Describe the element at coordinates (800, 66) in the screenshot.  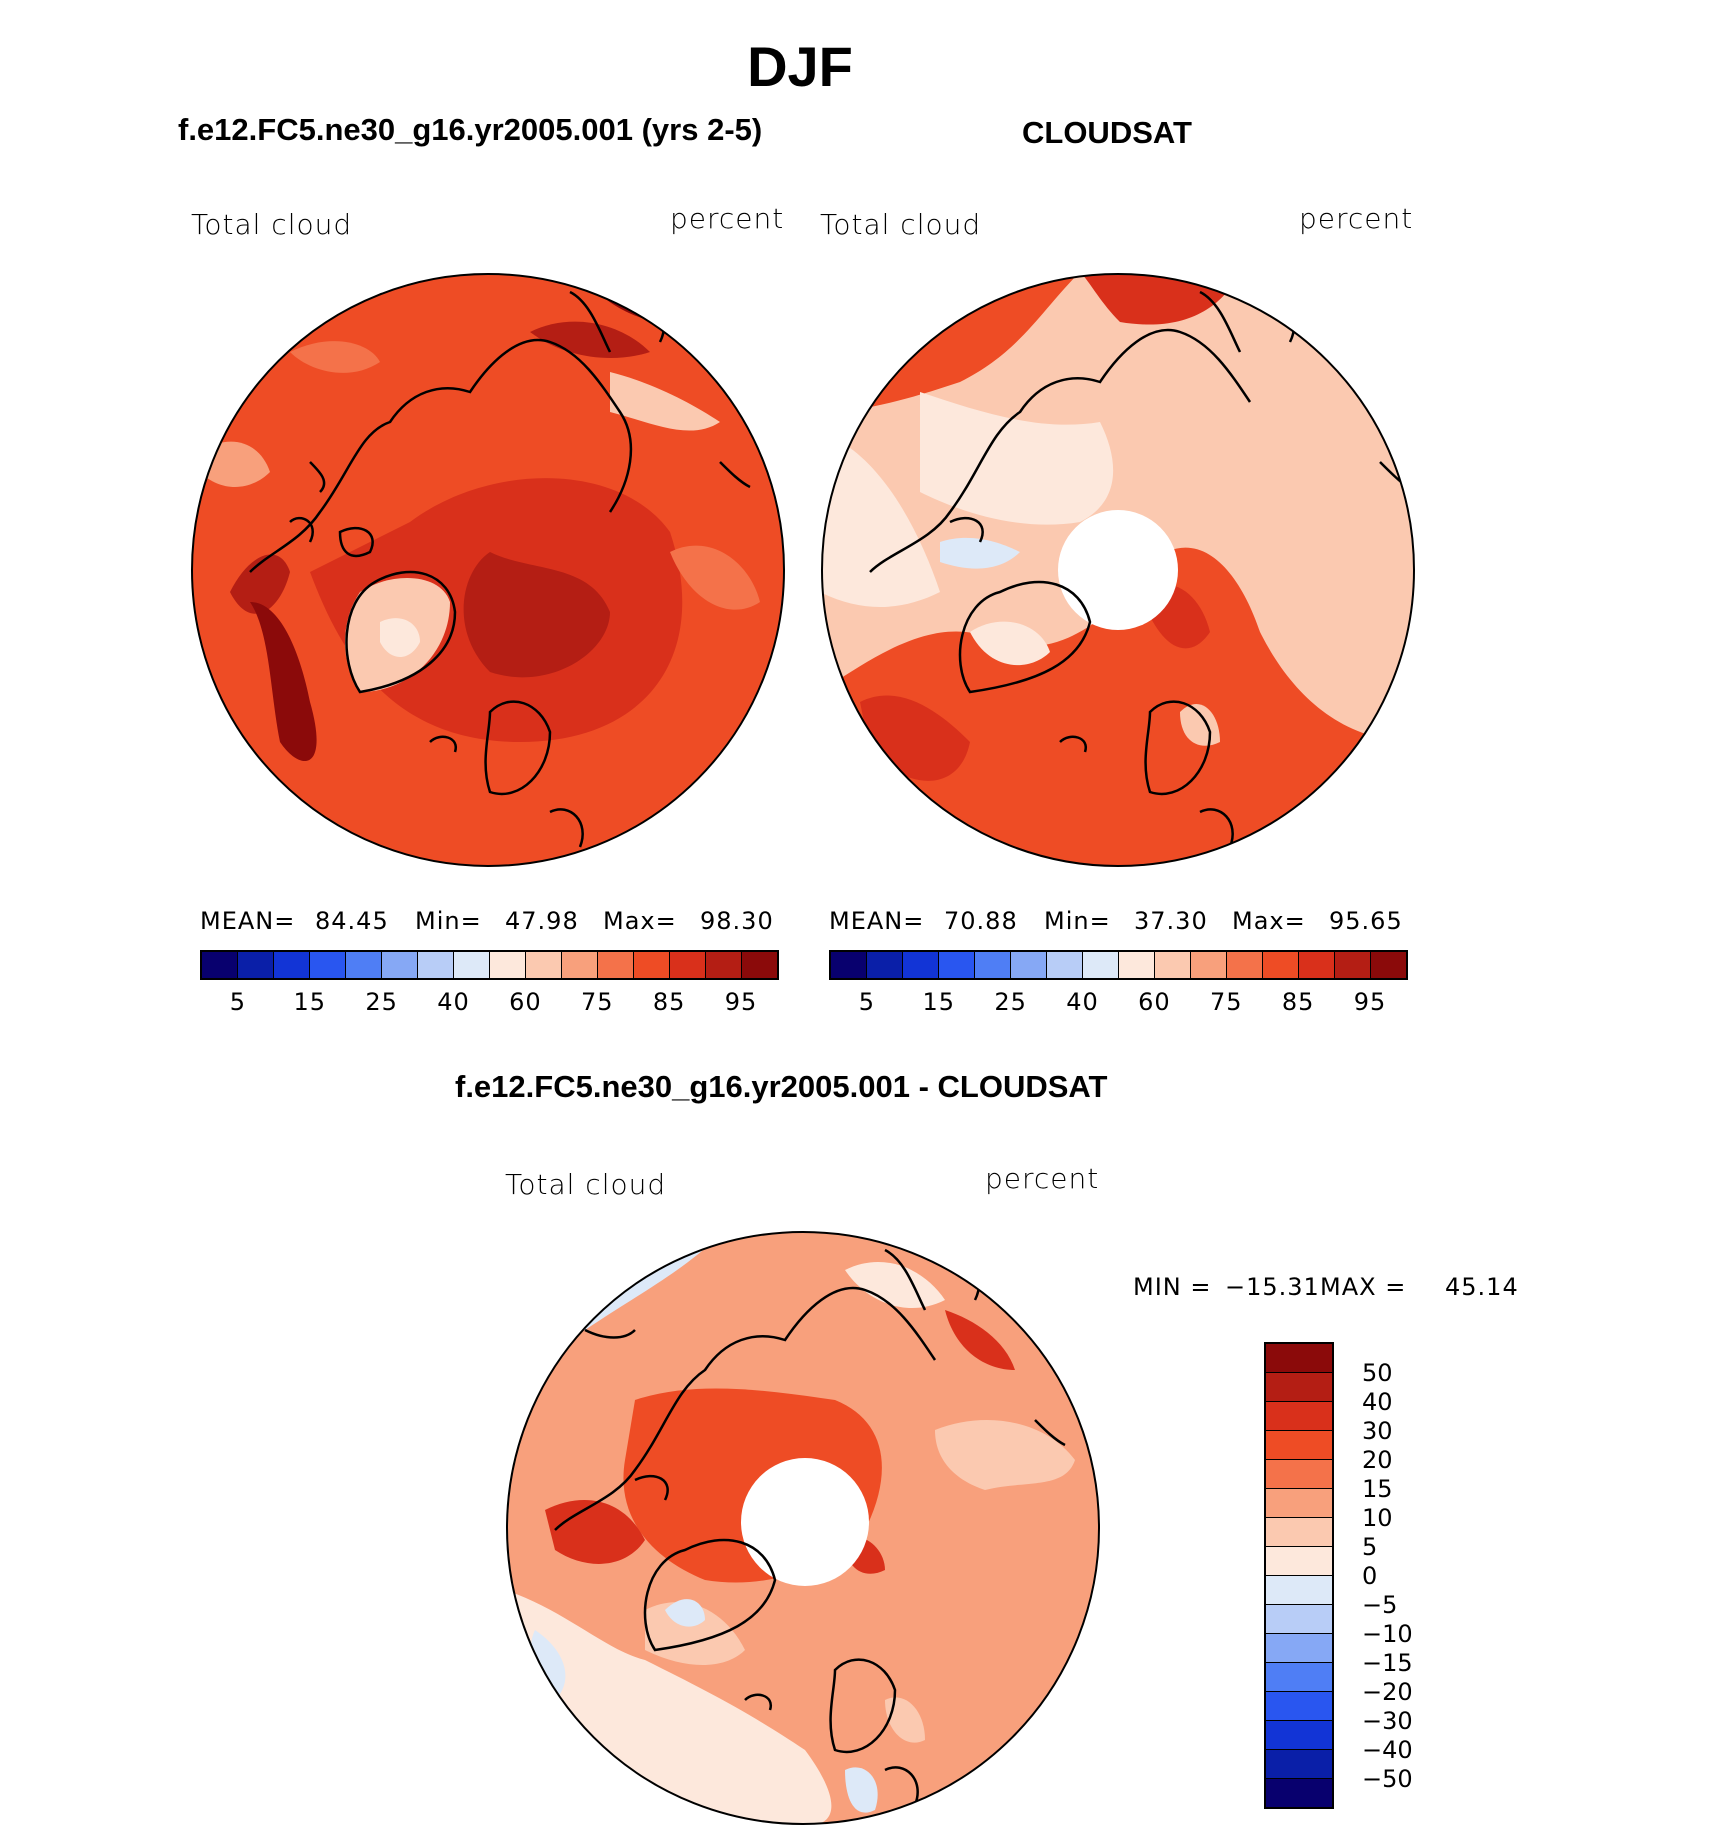
I see `figure-title: DJF` at that location.